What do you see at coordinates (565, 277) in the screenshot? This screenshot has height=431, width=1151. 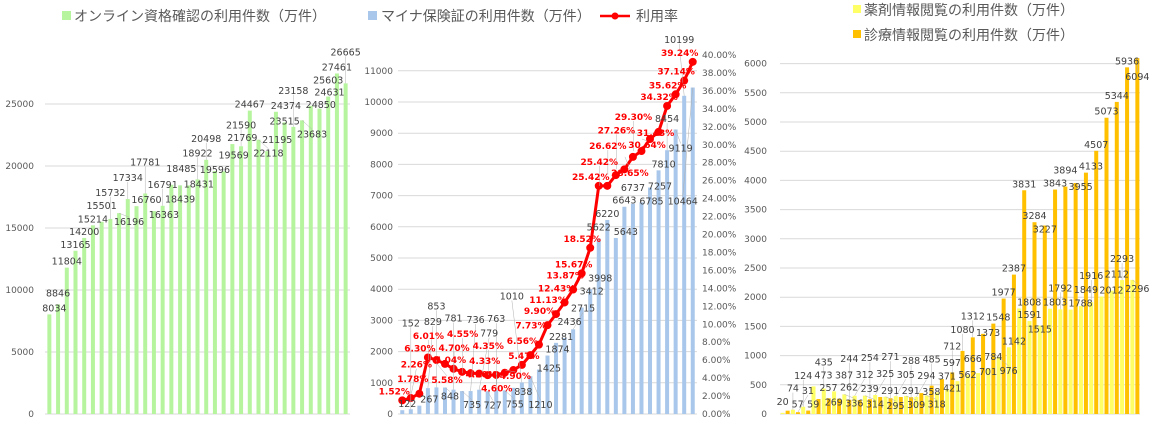 I see `rate-label: 13.87%` at bounding box center [565, 277].